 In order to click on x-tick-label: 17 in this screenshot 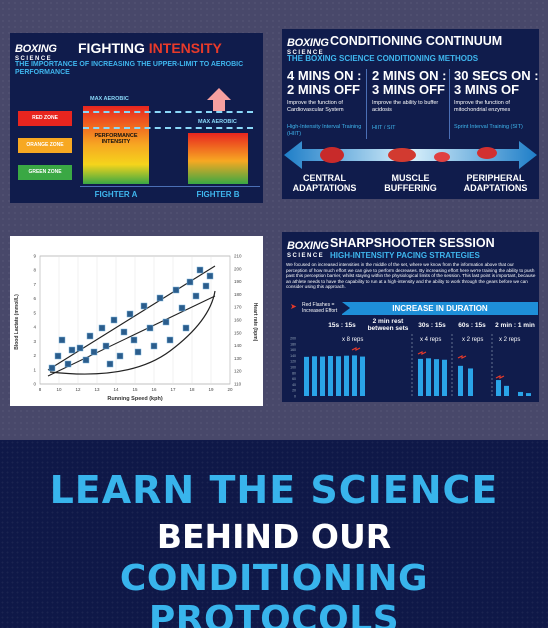, I will do `click(173, 389)`.